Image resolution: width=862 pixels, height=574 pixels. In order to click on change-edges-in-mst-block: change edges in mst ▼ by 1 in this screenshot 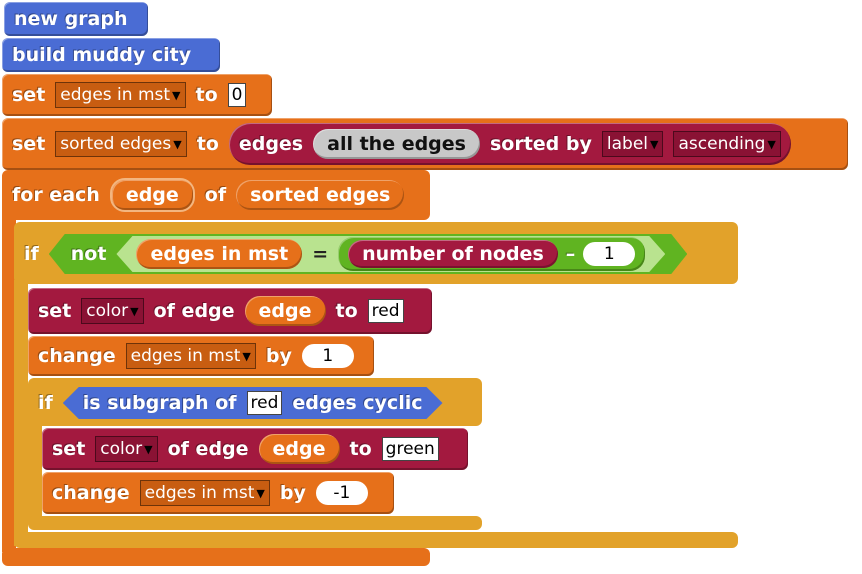, I will do `click(201, 356)`.